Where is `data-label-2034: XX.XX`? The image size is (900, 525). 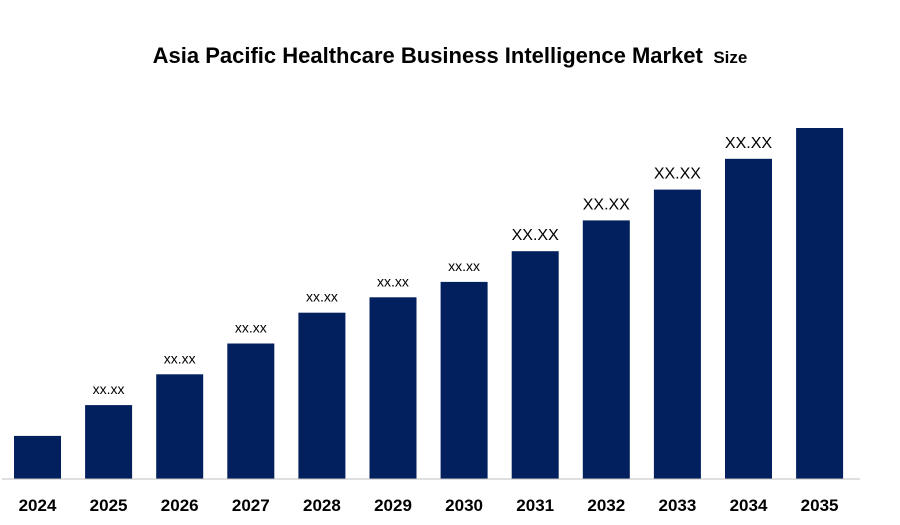
data-label-2034: XX.XX is located at coordinates (748, 143).